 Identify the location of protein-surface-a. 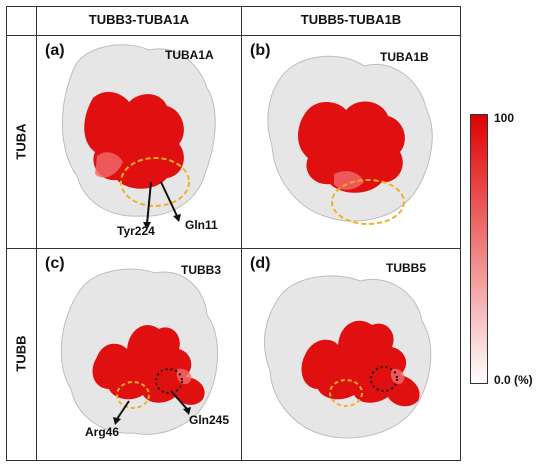
(138, 137).